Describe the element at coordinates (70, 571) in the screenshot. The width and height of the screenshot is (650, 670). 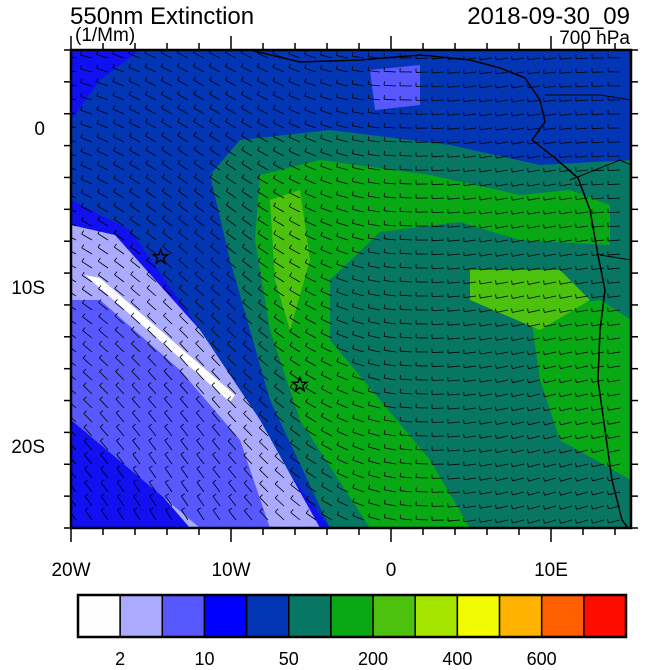
I see `lon-label: 20W` at that location.